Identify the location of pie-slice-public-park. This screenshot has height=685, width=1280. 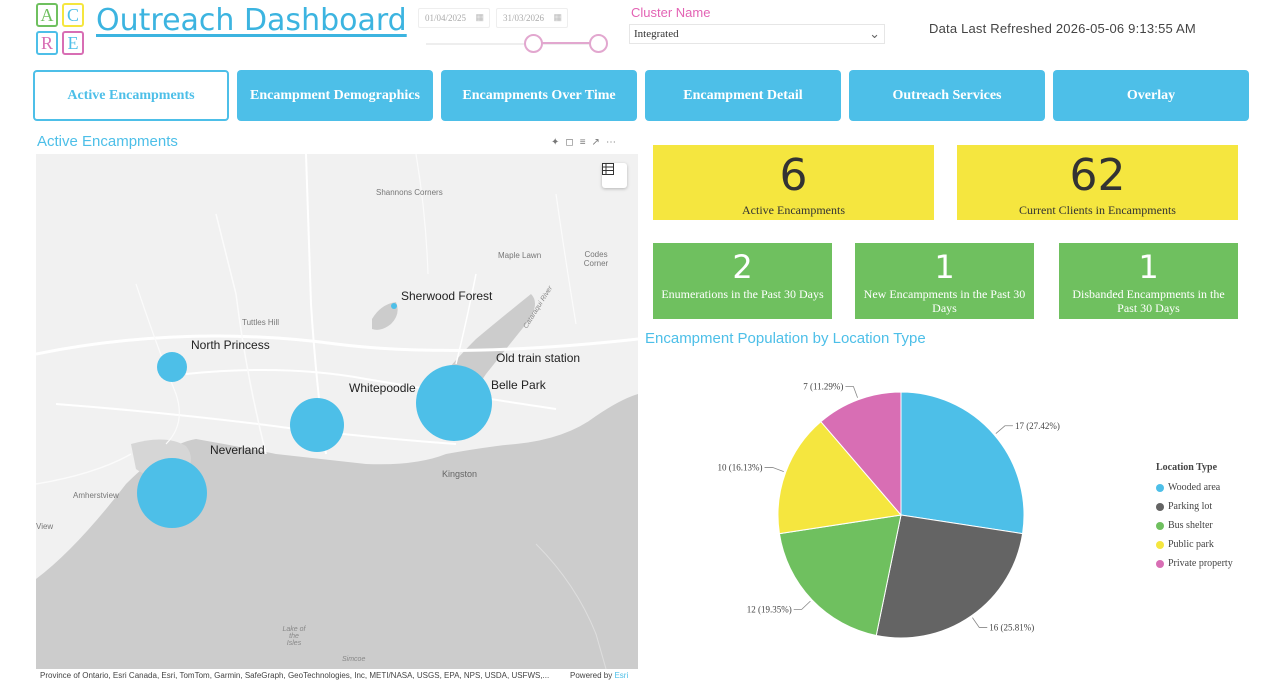
(839, 477).